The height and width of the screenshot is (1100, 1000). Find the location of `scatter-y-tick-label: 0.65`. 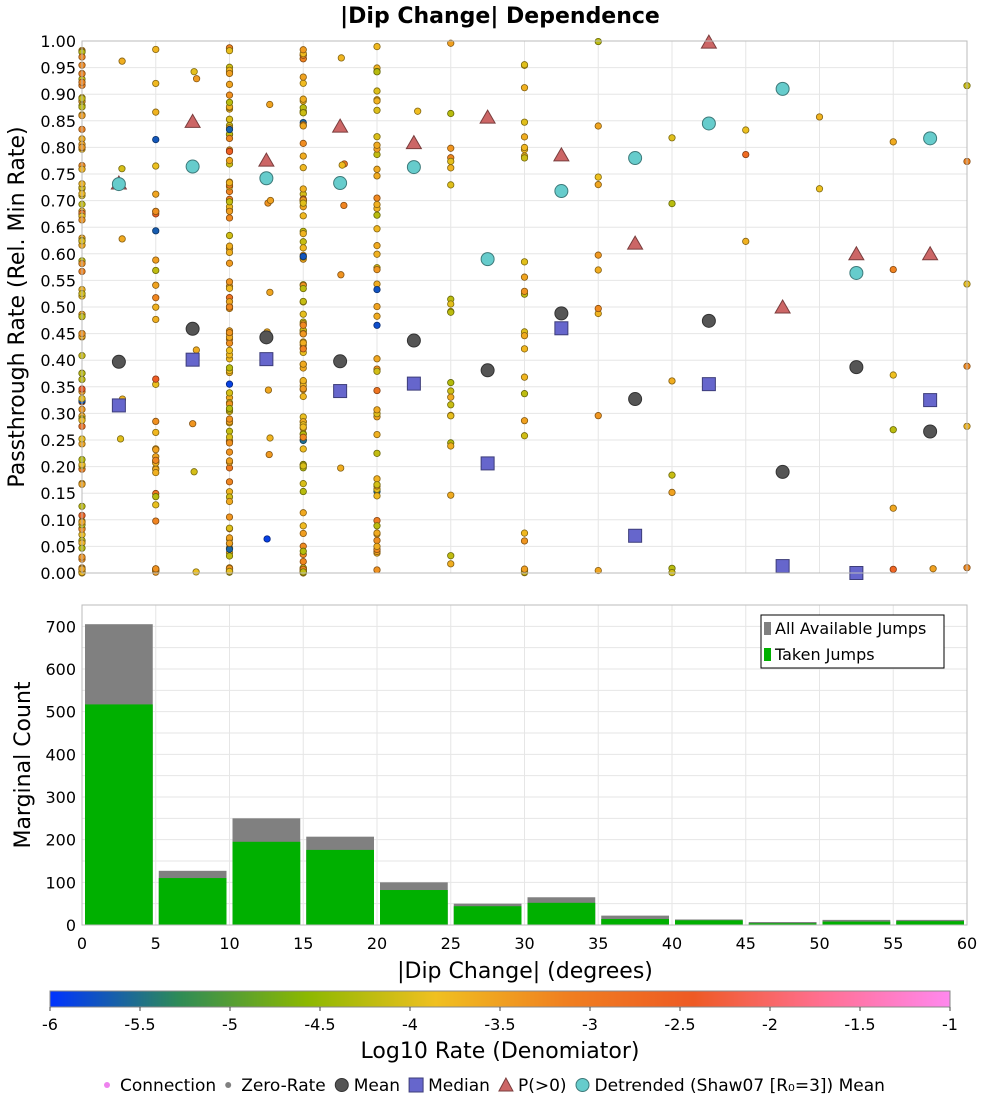

scatter-y-tick-label: 0.65 is located at coordinates (58, 227).